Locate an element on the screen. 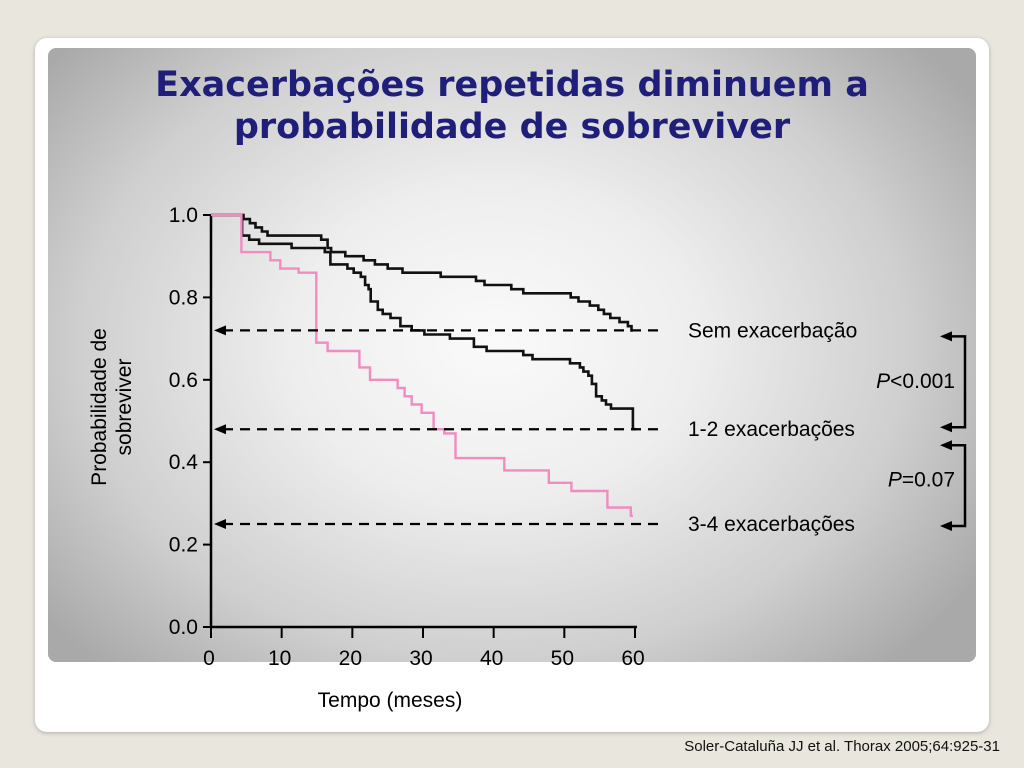 The width and height of the screenshot is (1024, 768). y-tick-label: 0.4 is located at coordinates (184, 462).